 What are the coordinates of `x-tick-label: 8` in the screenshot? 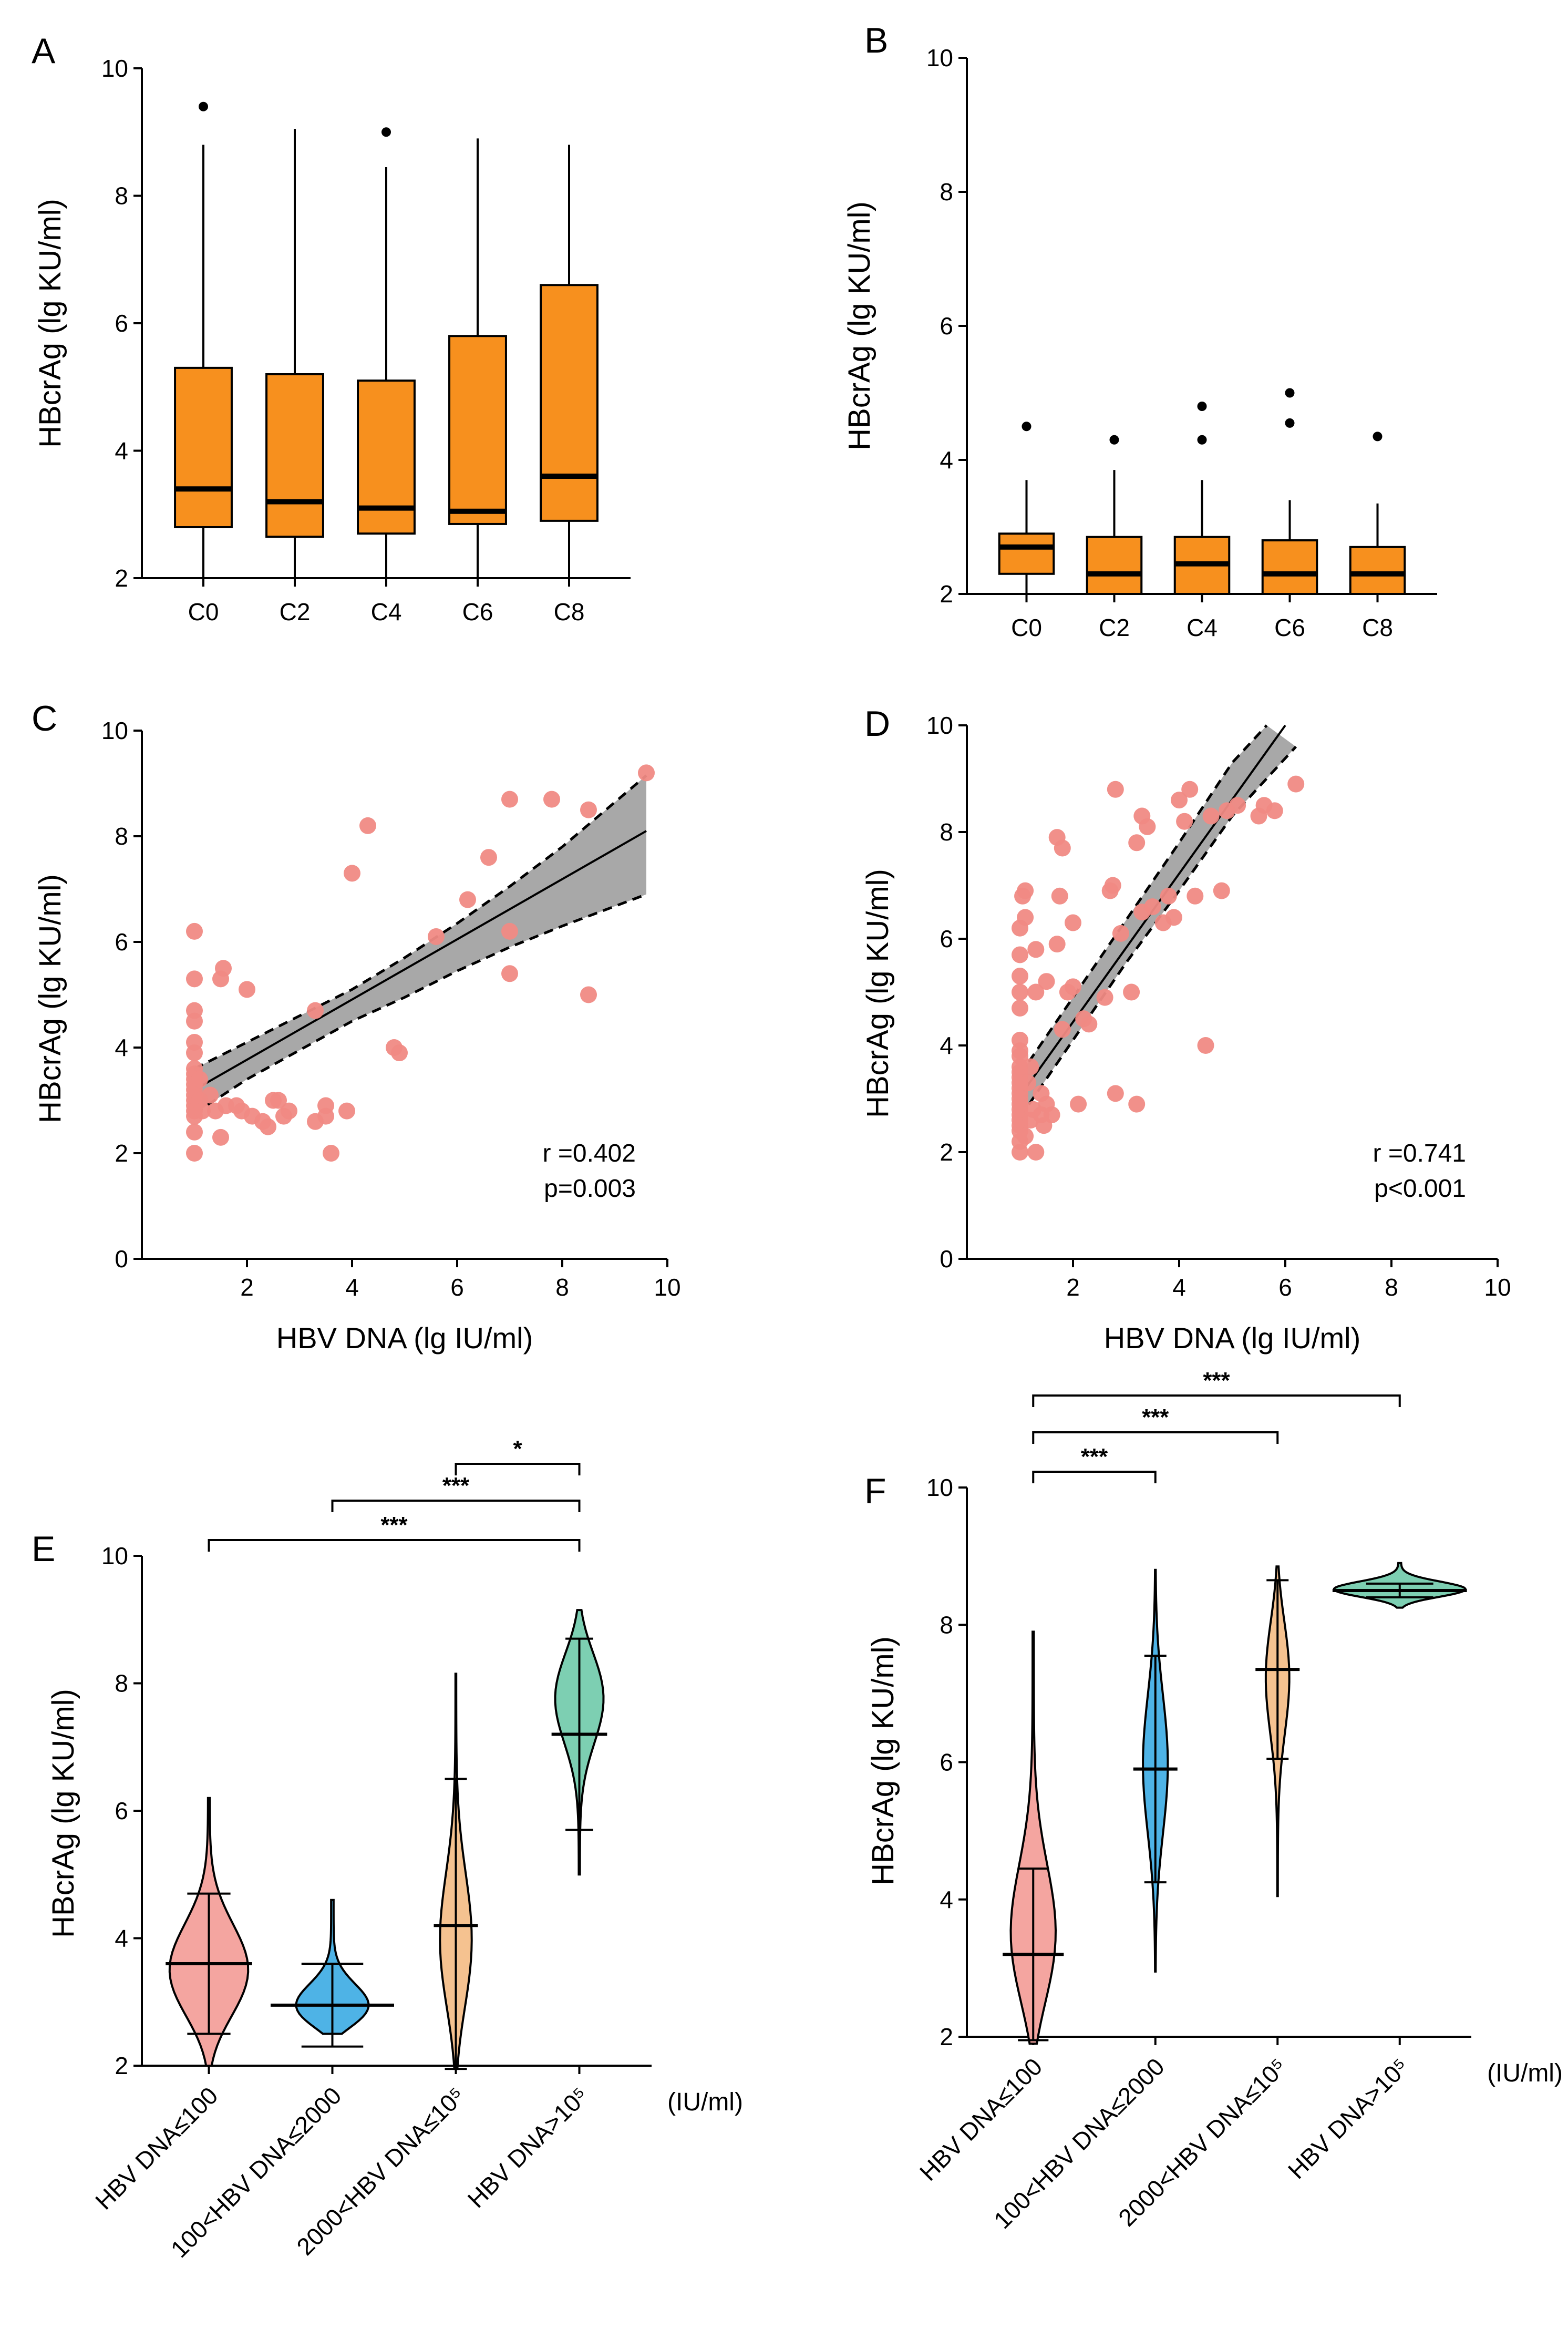 It's located at (562, 1287).